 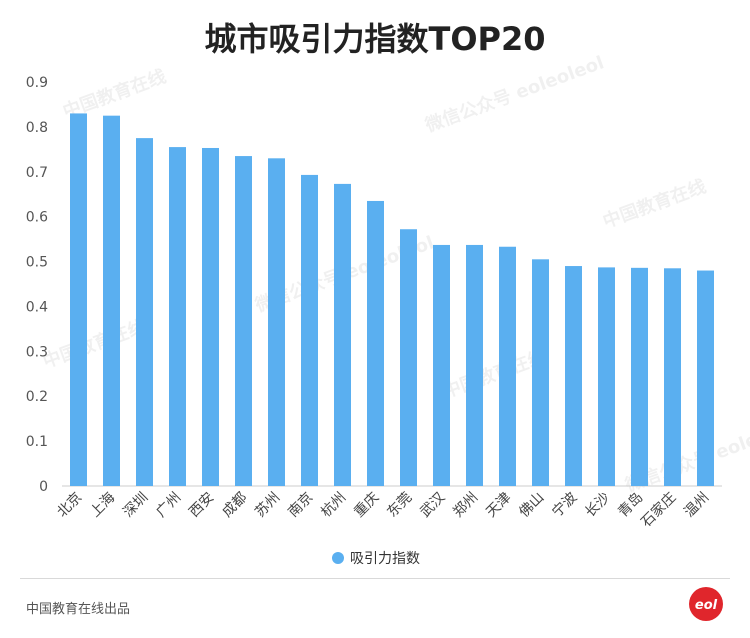 I want to click on y-axis-labels: 0 0.1 0.2 0.3 0.4 0.5 0.6 0.7 0.8 0.9, so click(x=37, y=285).